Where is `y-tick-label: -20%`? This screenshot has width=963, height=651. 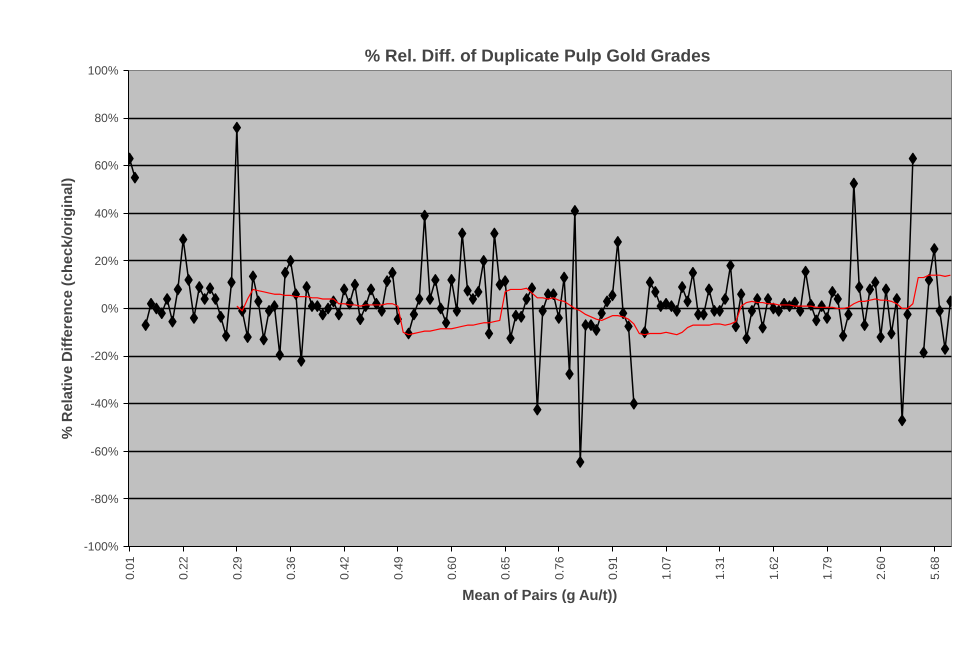 y-tick-label: -20% is located at coordinates (104, 356).